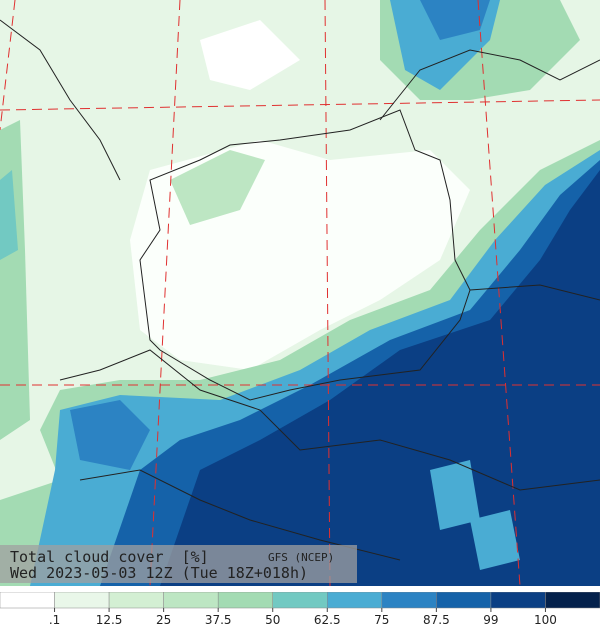  I want to click on colorbar-label: 12.5, so click(109, 620).